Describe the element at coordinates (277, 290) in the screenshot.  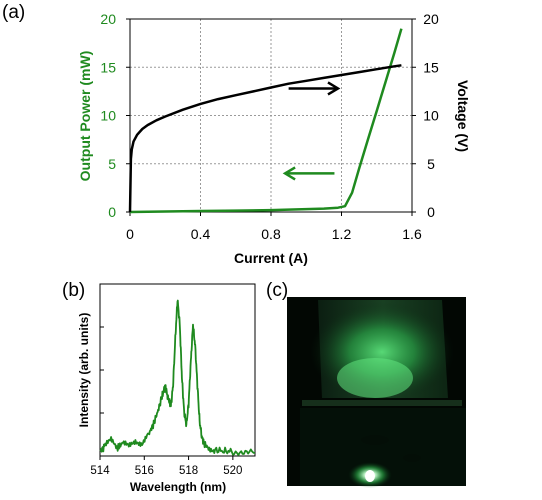
I see `panel-label-c: (c)` at that location.